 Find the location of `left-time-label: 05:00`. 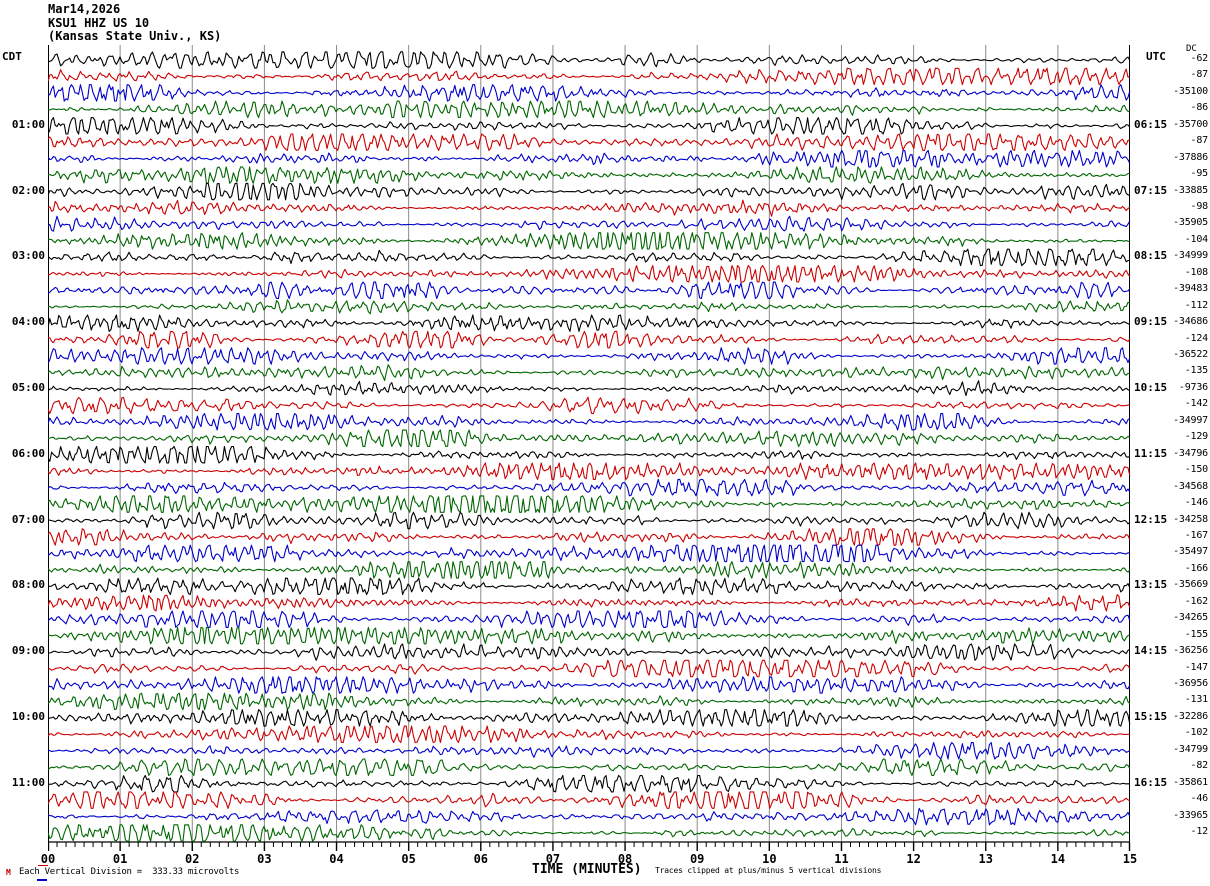

left-time-label: 05:00 is located at coordinates (28, 387).